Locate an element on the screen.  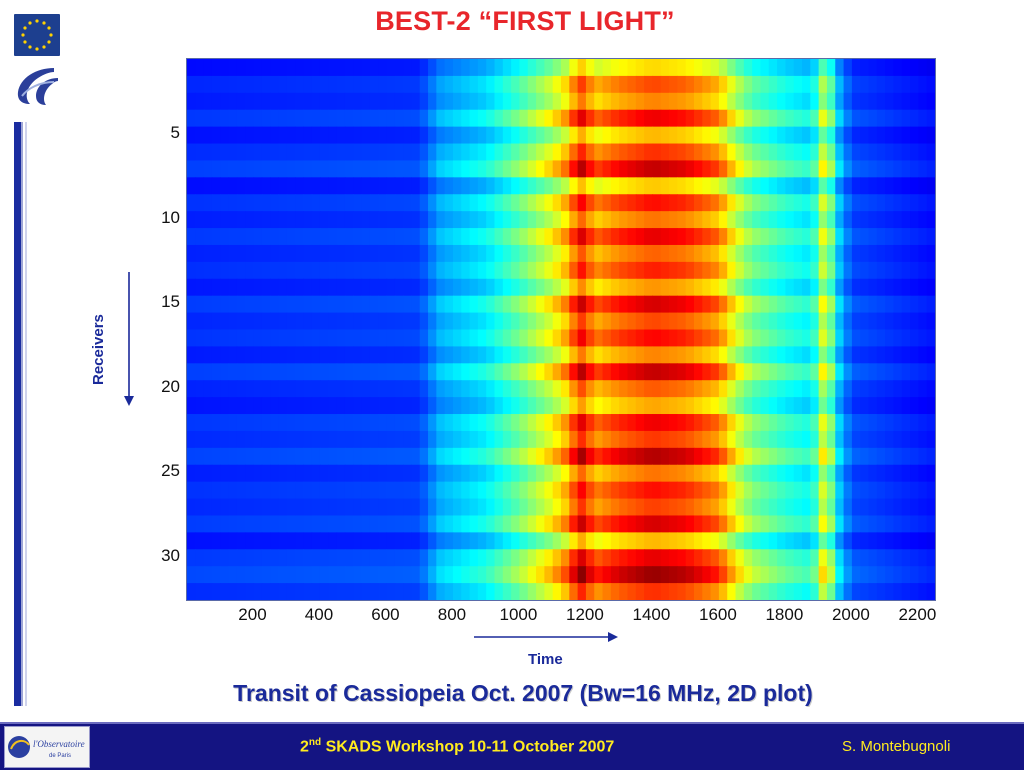
slide-title: BEST-2 “FIRST LIGHT” is located at coordinates (525, 21).